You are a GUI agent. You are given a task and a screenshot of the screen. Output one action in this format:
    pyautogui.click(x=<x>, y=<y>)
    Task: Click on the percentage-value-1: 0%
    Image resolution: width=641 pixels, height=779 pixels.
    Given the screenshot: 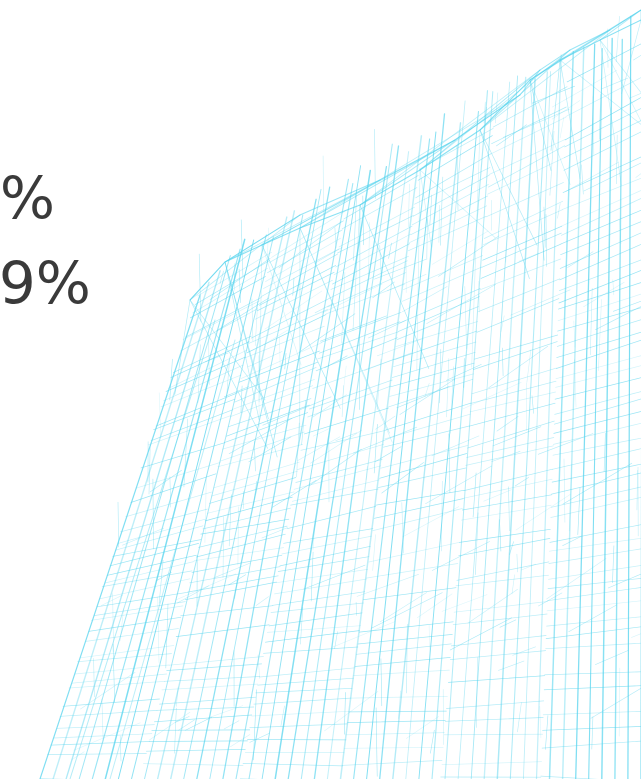 What is the action you would take?
    pyautogui.click(x=28, y=198)
    